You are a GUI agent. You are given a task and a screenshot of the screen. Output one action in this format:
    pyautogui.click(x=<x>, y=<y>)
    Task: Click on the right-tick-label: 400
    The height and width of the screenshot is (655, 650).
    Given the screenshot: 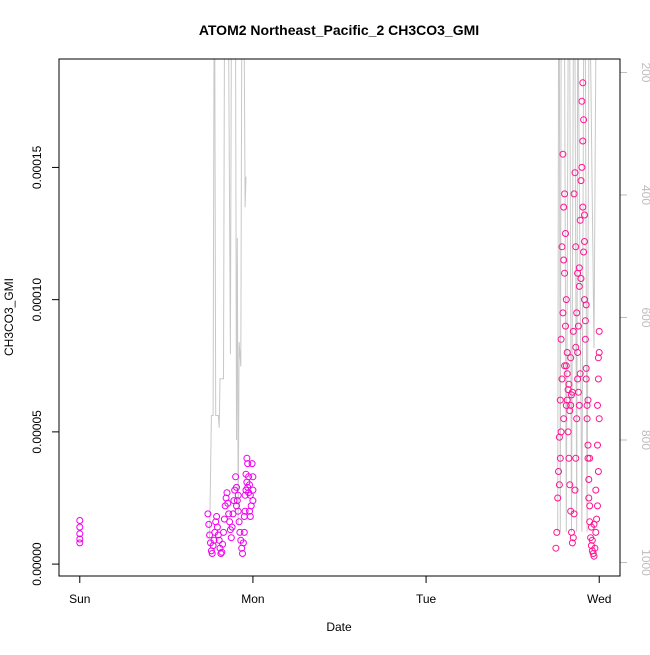 What is the action you would take?
    pyautogui.click(x=644, y=195)
    